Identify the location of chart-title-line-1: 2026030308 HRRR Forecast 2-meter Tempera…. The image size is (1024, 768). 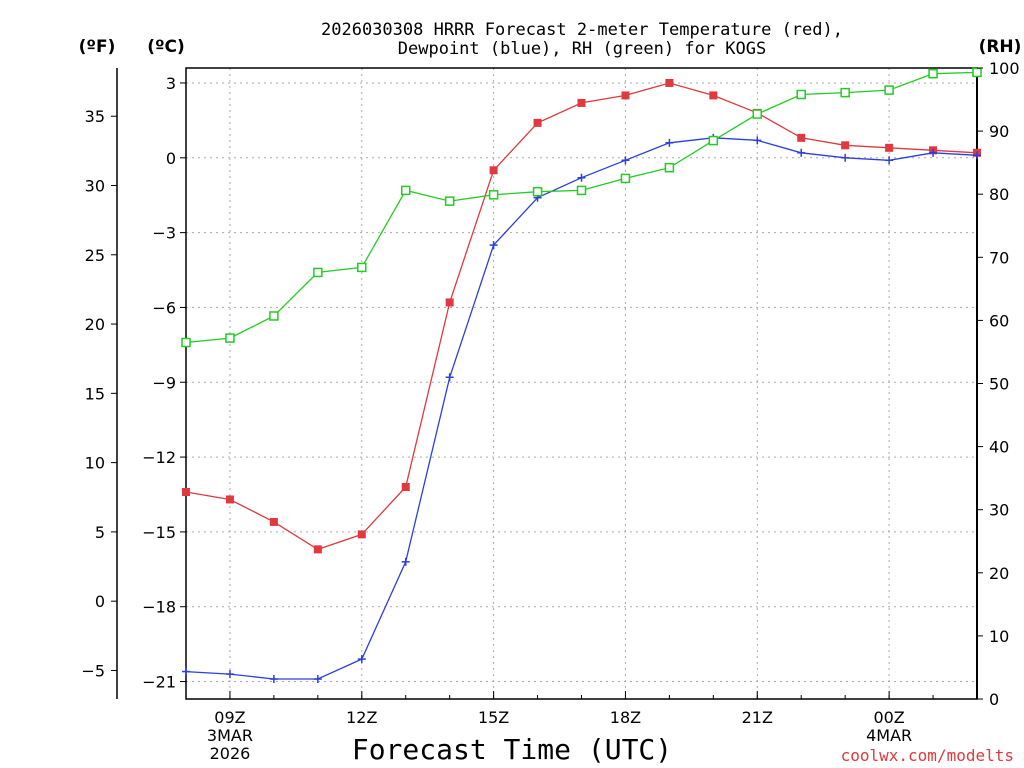
(582, 30).